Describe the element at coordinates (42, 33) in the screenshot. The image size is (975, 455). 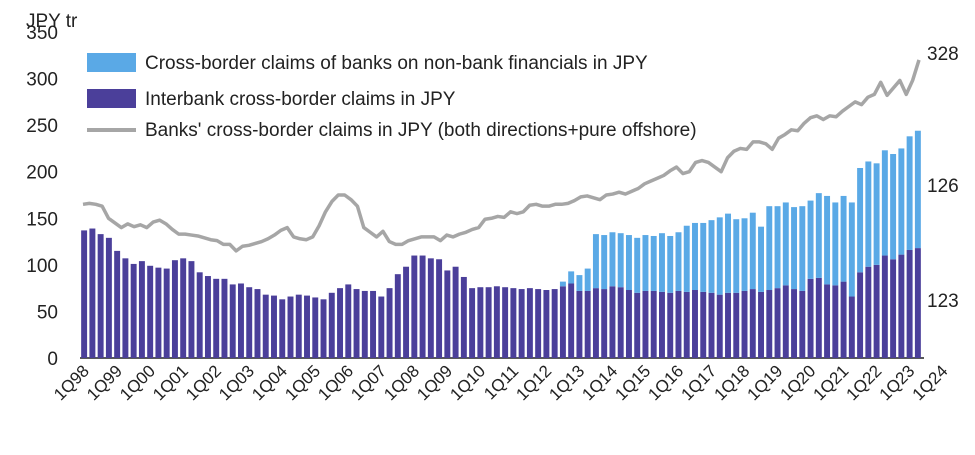
I see `y-tick-label: 350` at that location.